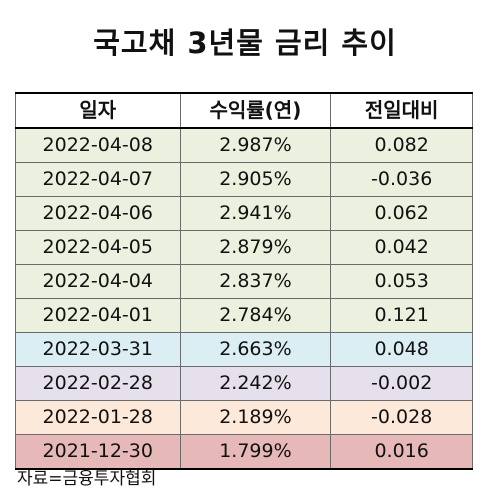  I want to click on yield-cell: 2.987%, so click(255, 145).